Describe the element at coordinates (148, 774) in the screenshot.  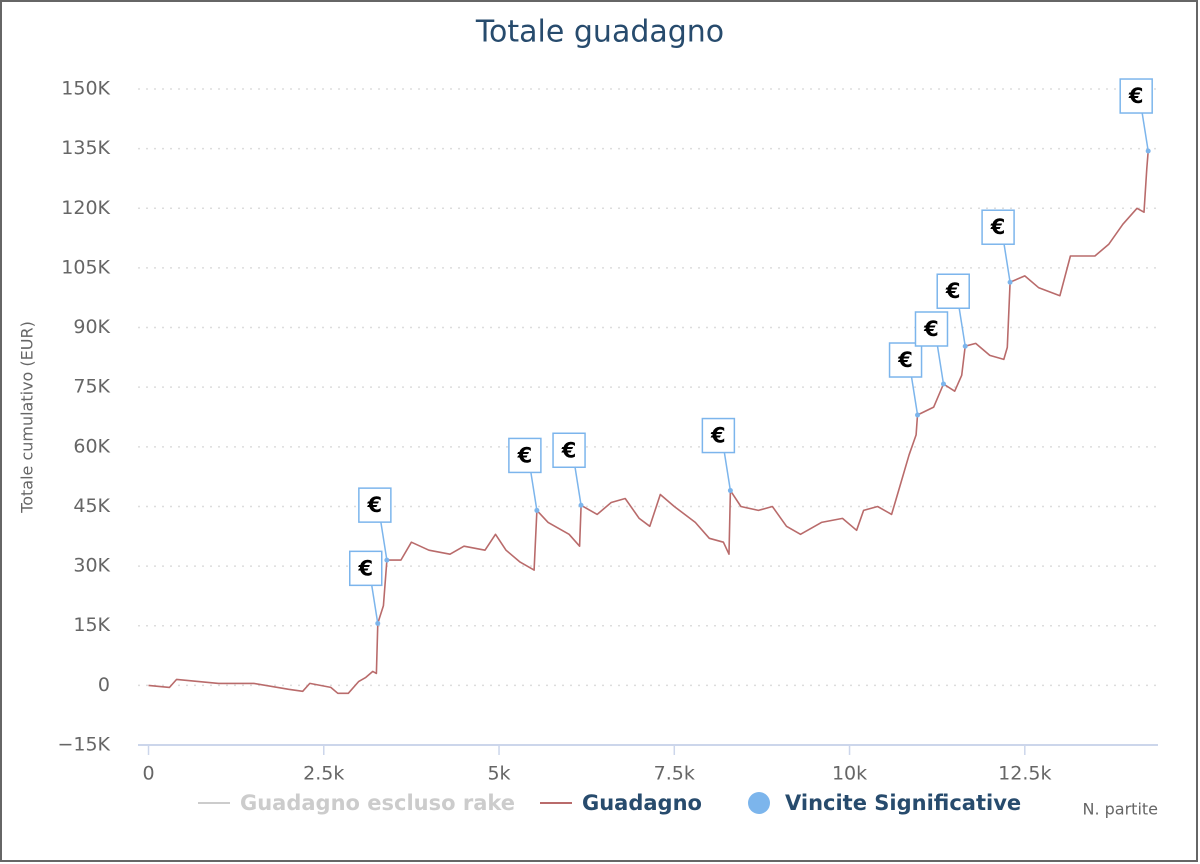
I see `x-tick-label: 0` at that location.